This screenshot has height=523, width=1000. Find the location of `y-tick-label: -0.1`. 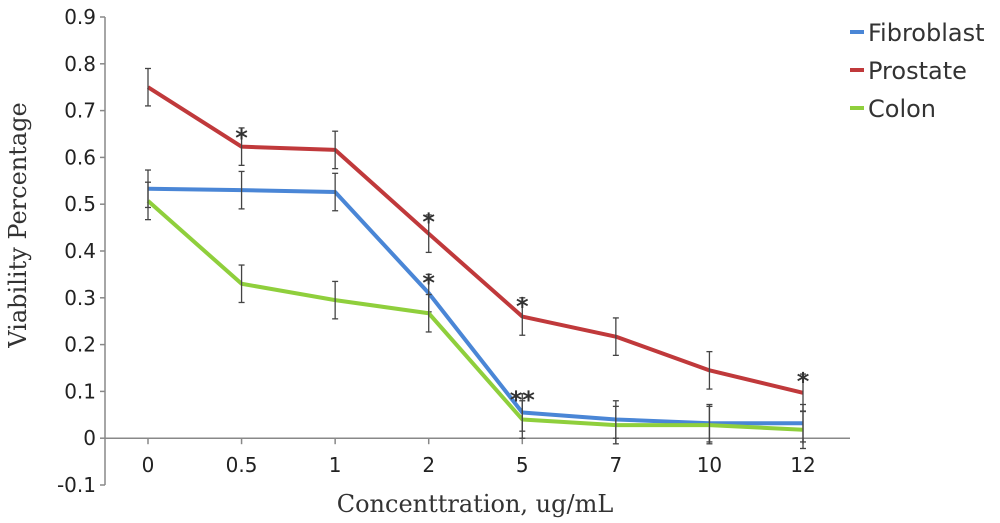

y-tick-label: -0.1 is located at coordinates (76, 485).